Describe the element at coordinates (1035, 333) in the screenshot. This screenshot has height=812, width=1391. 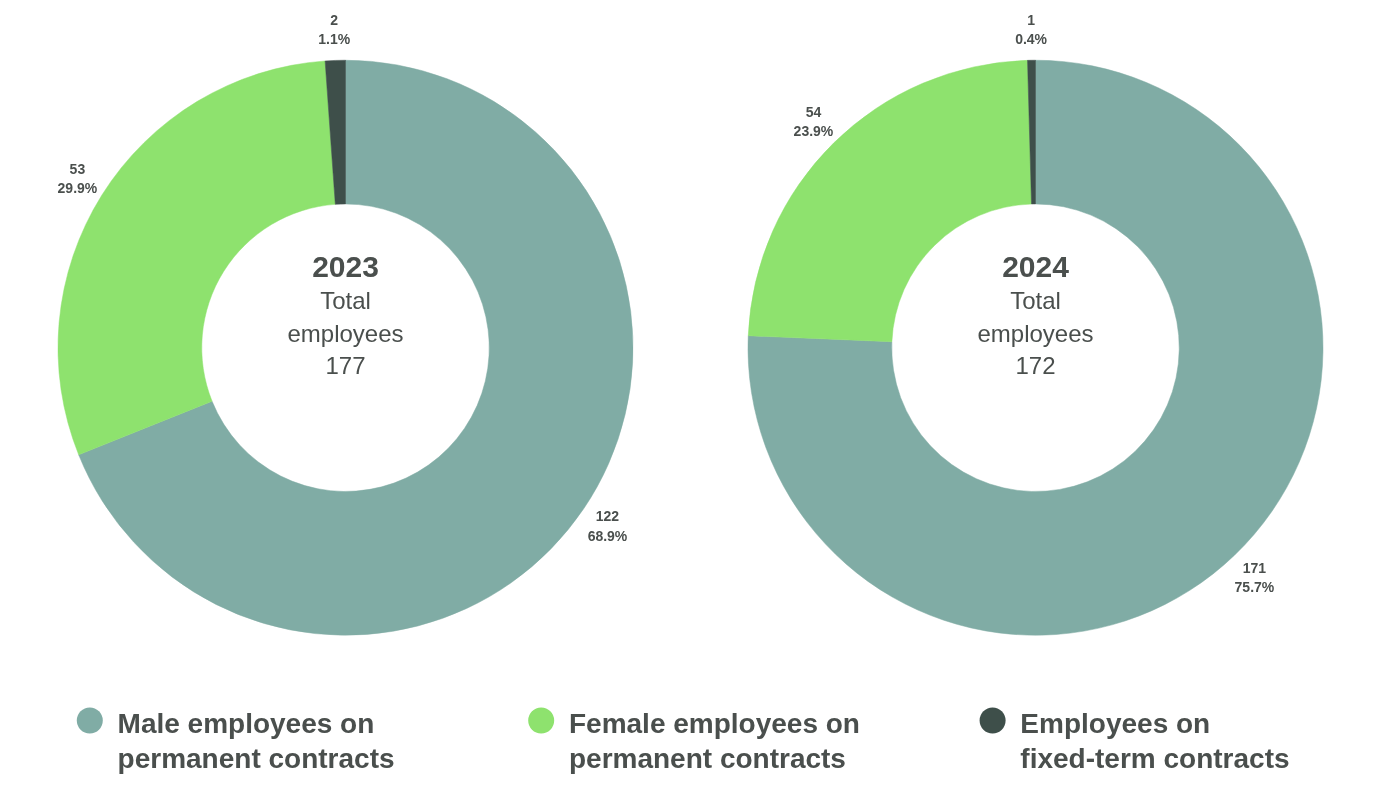
I see `text: Total employees 172` at that location.